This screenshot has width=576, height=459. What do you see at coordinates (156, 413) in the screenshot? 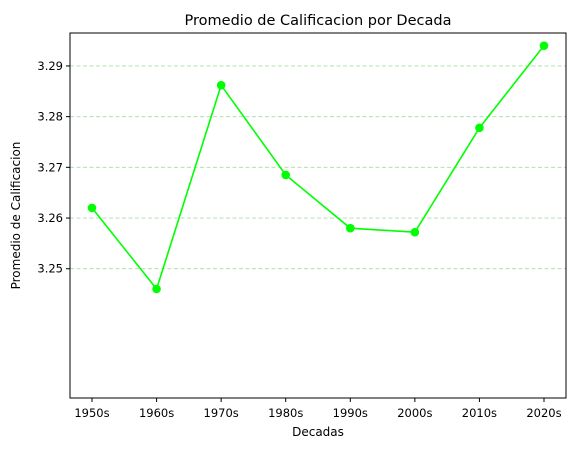
I see `x-tick-label: 1960s` at bounding box center [156, 413].